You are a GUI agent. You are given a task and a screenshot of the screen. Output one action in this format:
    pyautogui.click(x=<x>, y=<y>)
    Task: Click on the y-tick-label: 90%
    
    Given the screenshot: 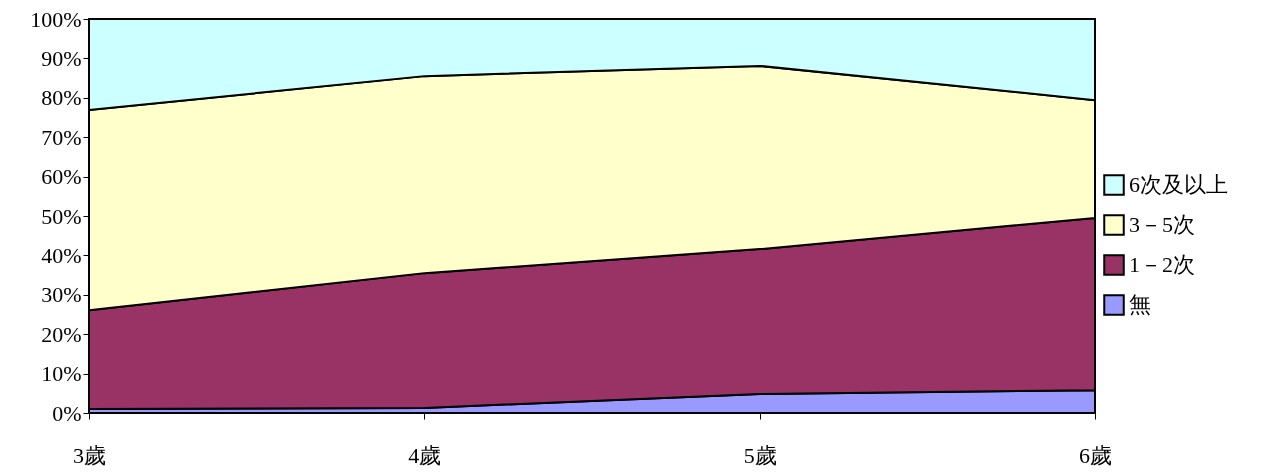 What is the action you would take?
    pyautogui.click(x=61, y=58)
    